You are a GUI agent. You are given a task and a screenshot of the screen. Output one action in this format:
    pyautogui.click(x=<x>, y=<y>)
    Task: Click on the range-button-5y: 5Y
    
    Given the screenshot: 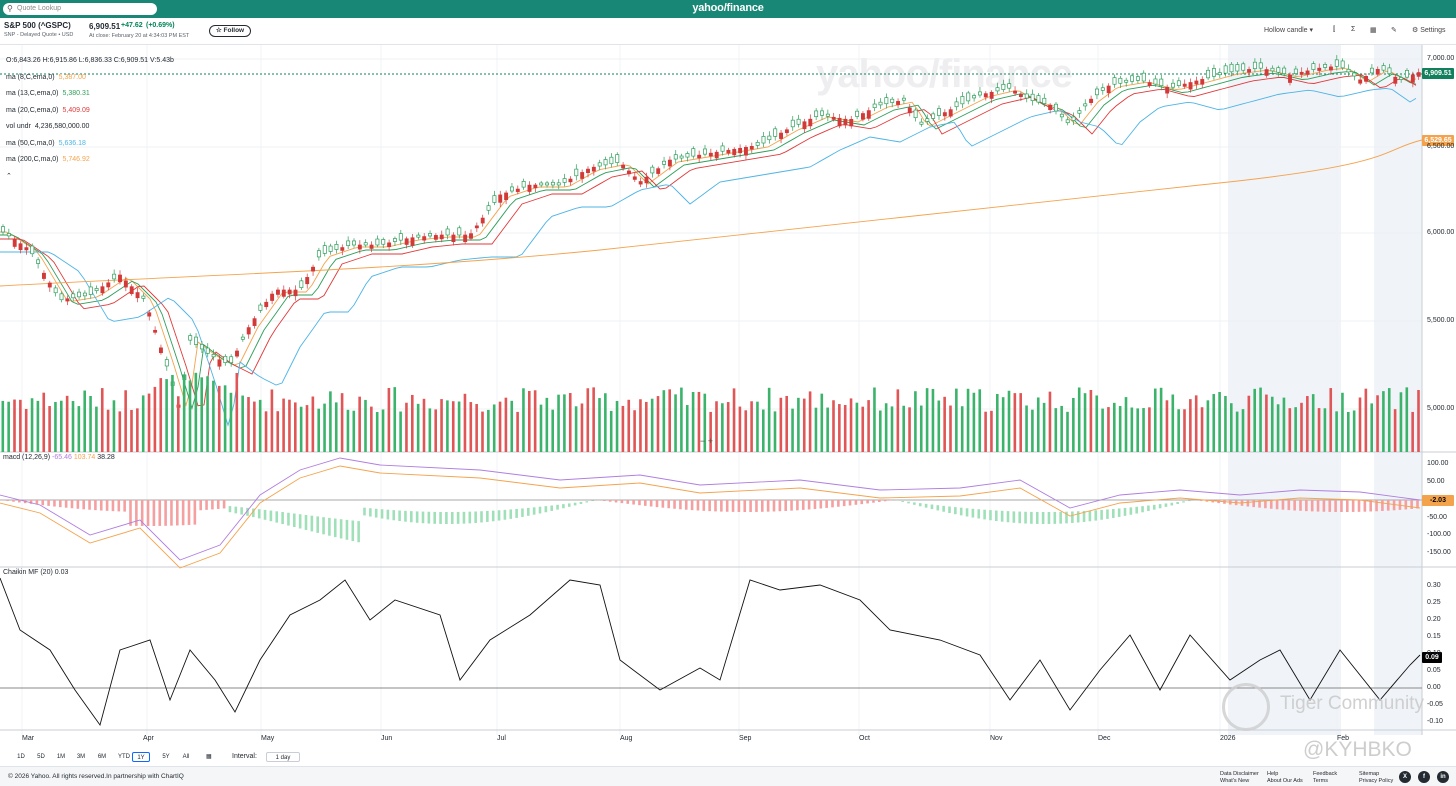 What is the action you would take?
    pyautogui.click(x=166, y=757)
    